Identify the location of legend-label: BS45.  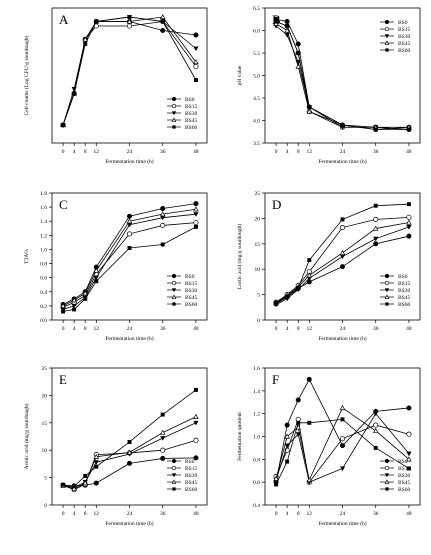
(404, 483).